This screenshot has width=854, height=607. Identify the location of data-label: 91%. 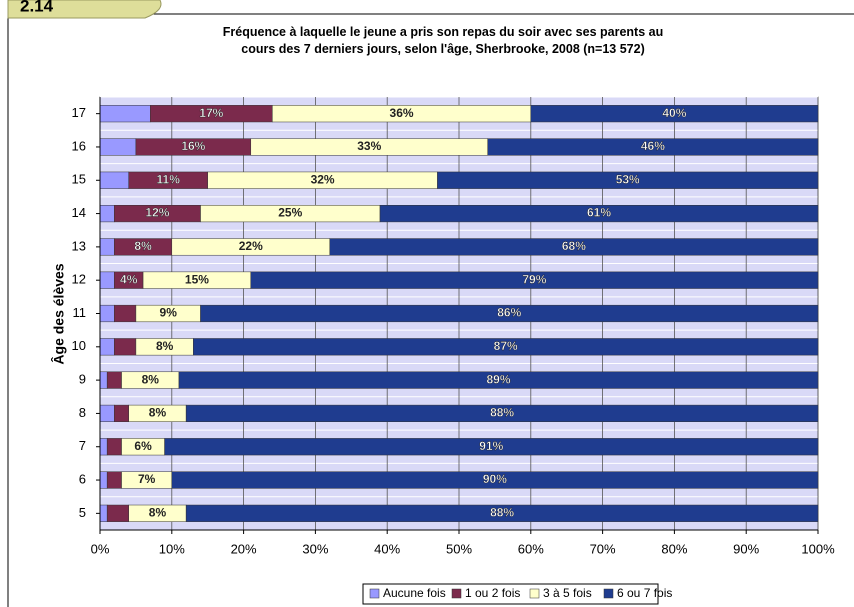
(491, 446).